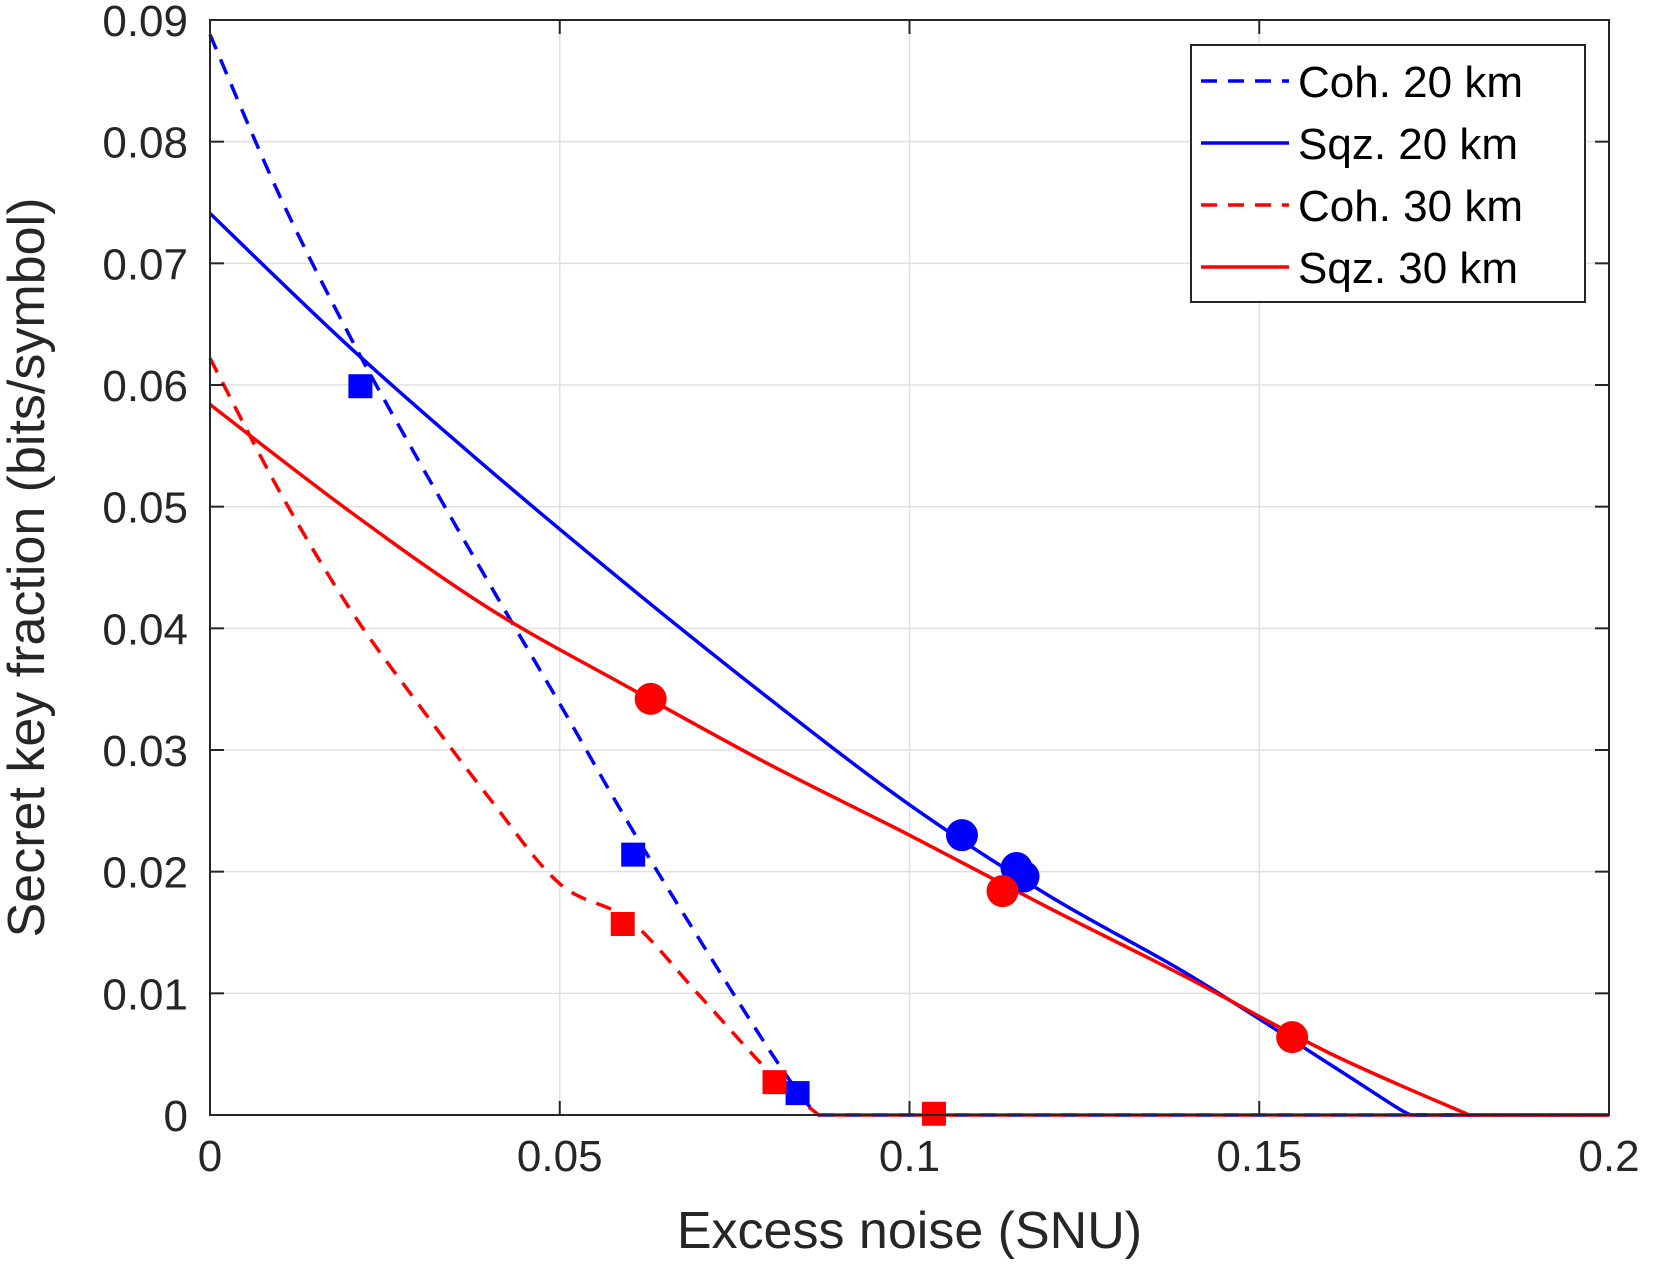 The width and height of the screenshot is (1661, 1279). I want to click on y-tick-label: 0, so click(176, 1116).